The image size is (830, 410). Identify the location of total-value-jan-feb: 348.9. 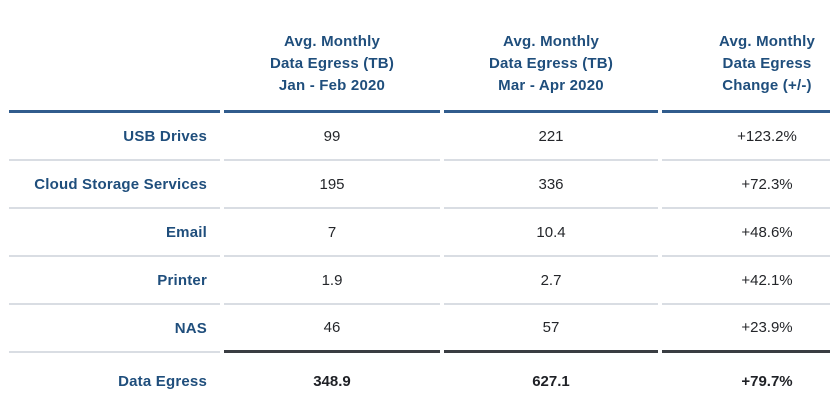
(332, 381).